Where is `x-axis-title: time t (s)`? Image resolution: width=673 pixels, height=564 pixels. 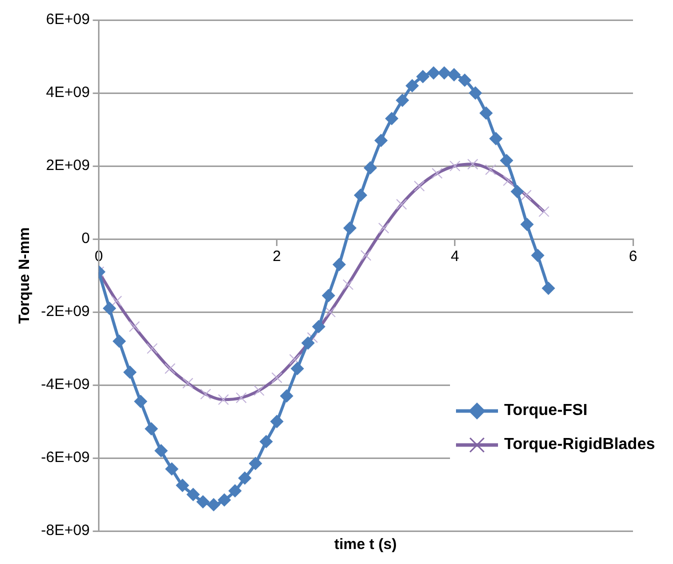 x-axis-title: time t (s) is located at coordinates (365, 544).